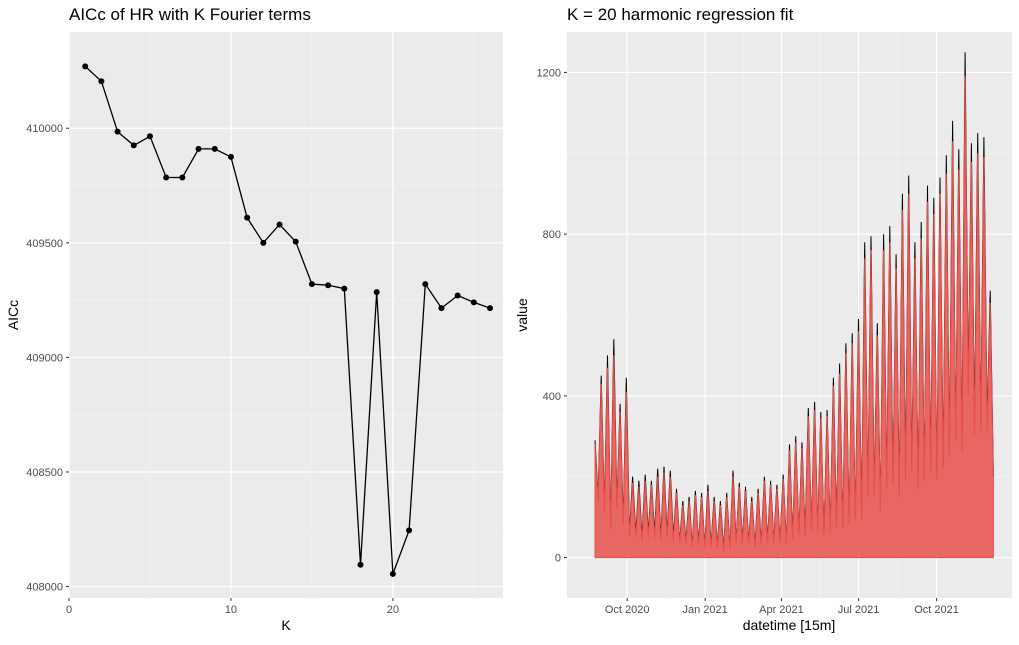 This screenshot has height=645, width=1019. What do you see at coordinates (190, 14) in the screenshot?
I see `chart-title: AICc of HR with K Fourier terms` at bounding box center [190, 14].